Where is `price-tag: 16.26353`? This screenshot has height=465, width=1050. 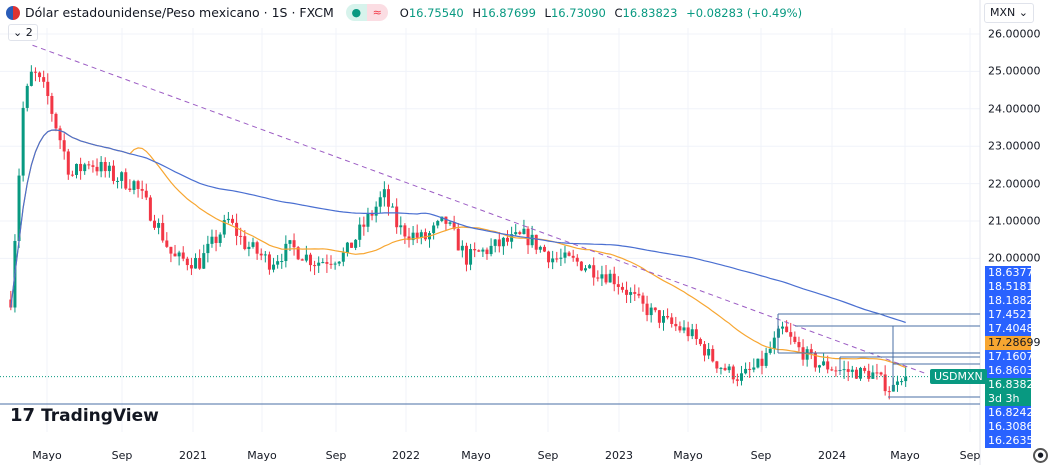 price-tag: 16.26353 is located at coordinates (1013, 441).